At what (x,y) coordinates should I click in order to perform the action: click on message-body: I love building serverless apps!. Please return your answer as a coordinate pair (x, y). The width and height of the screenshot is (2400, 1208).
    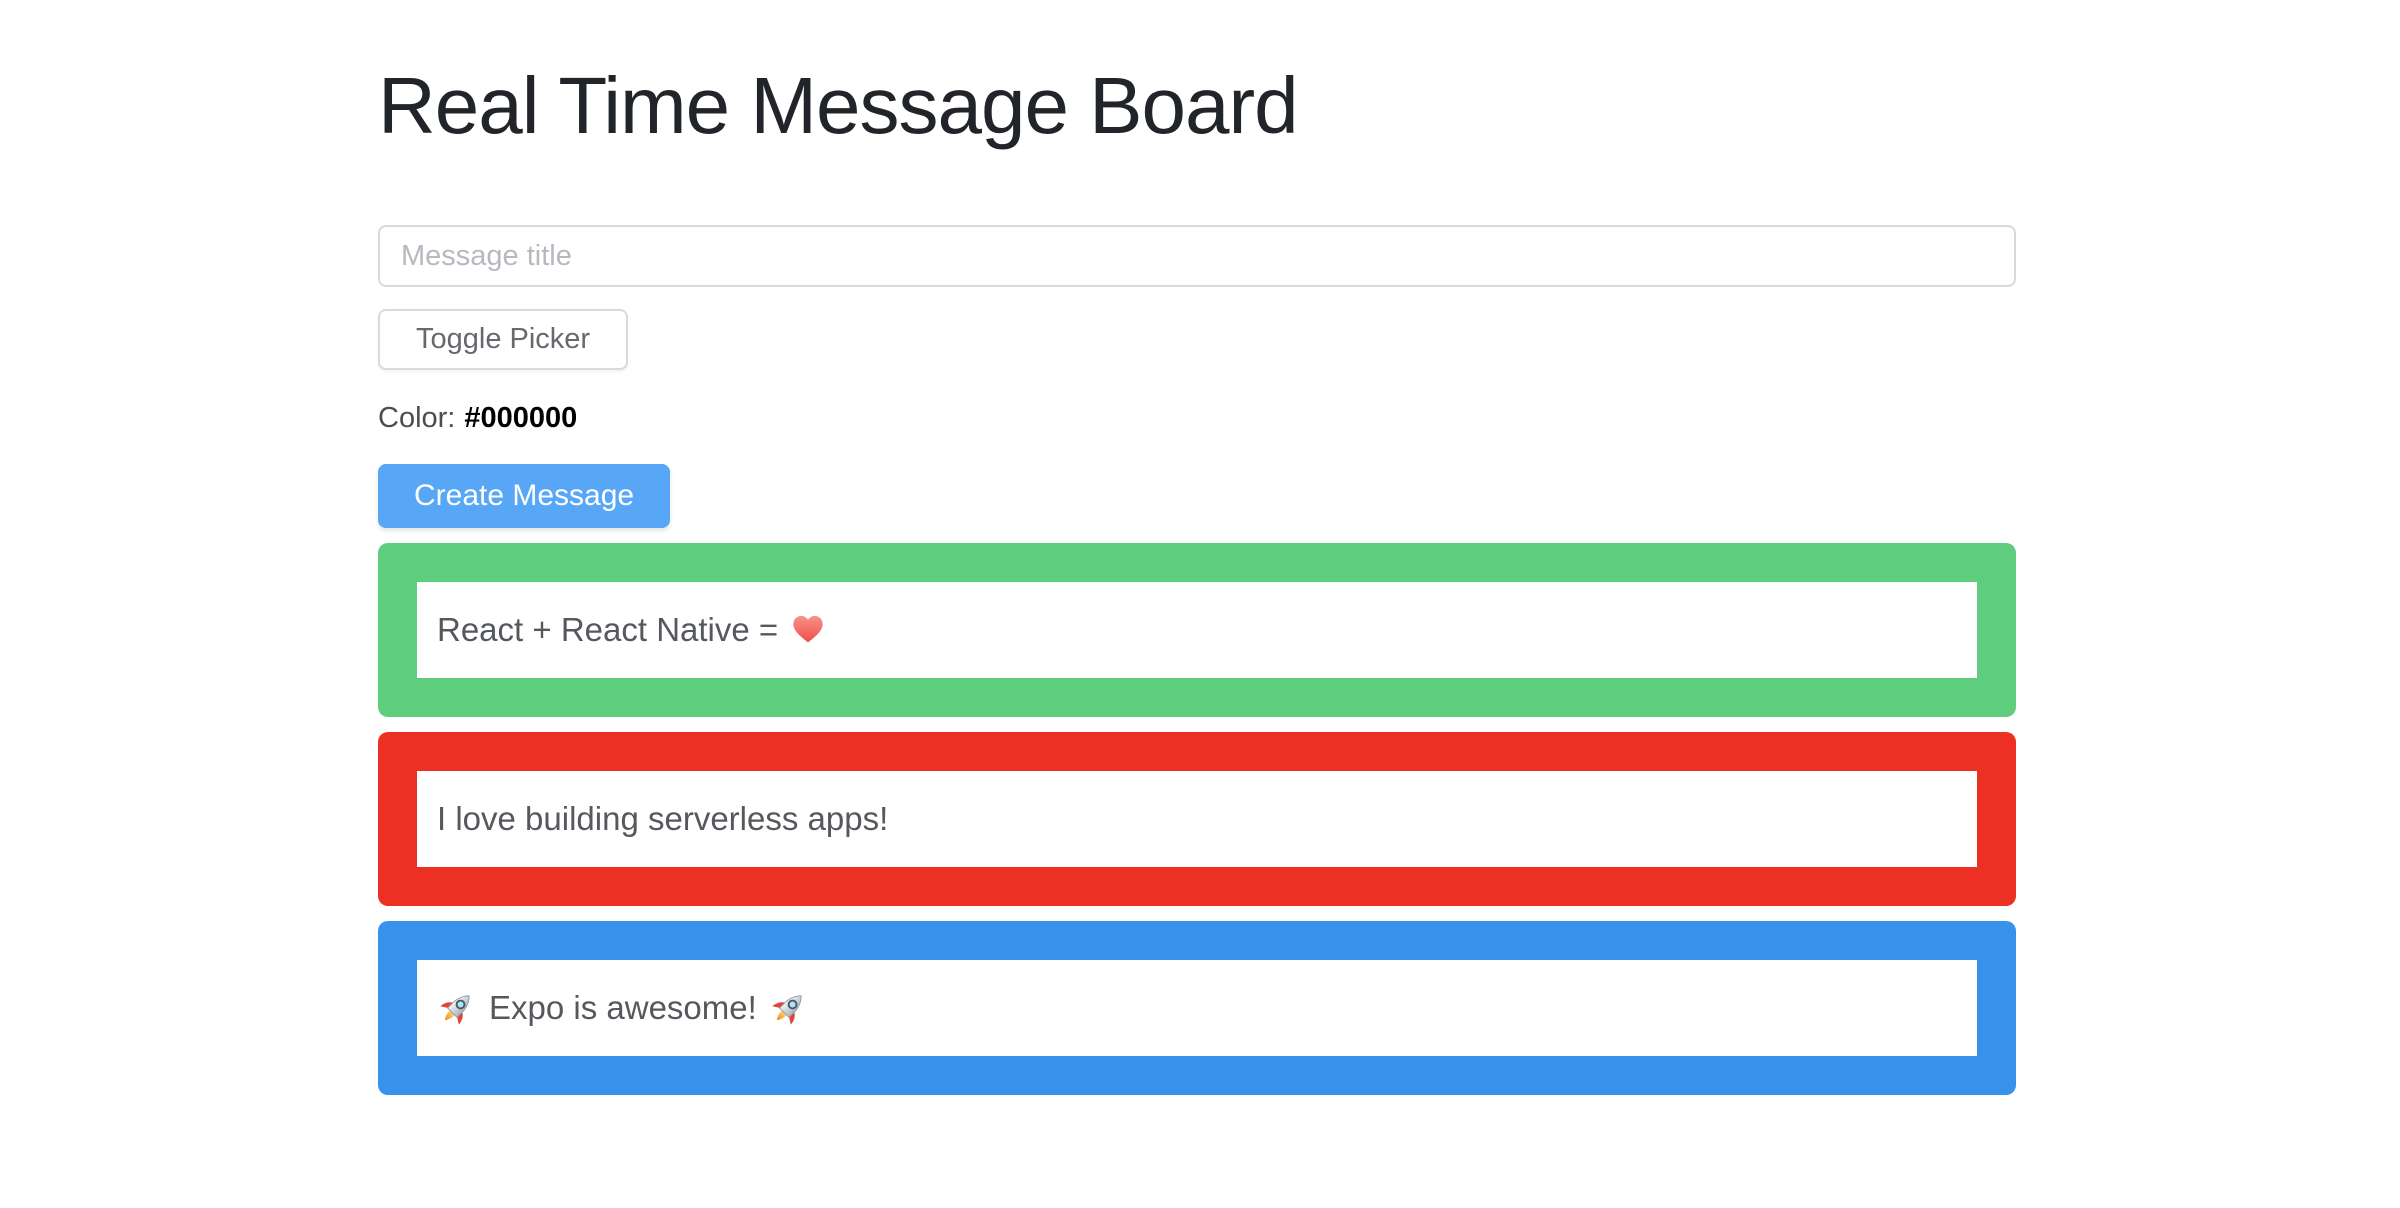
    Looking at the image, I should click on (1197, 819).